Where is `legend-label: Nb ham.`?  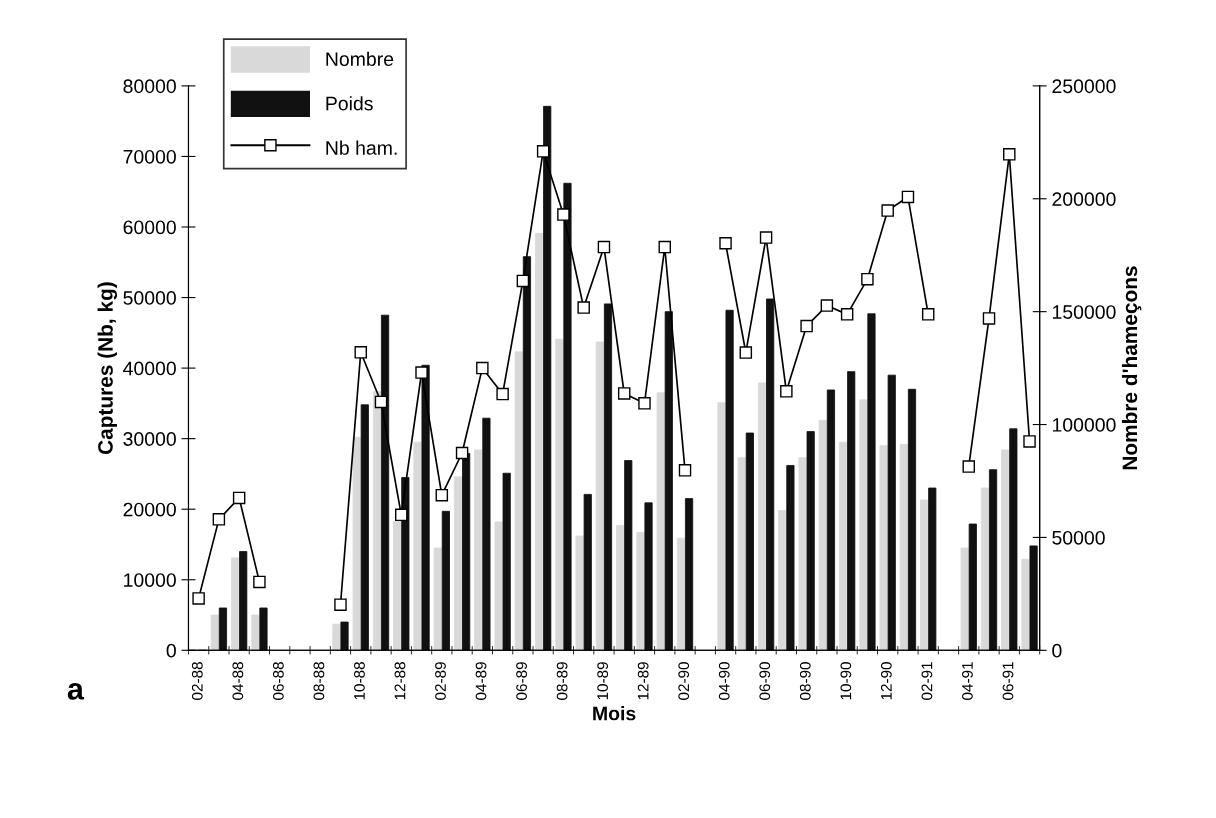
legend-label: Nb ham. is located at coordinates (361, 147).